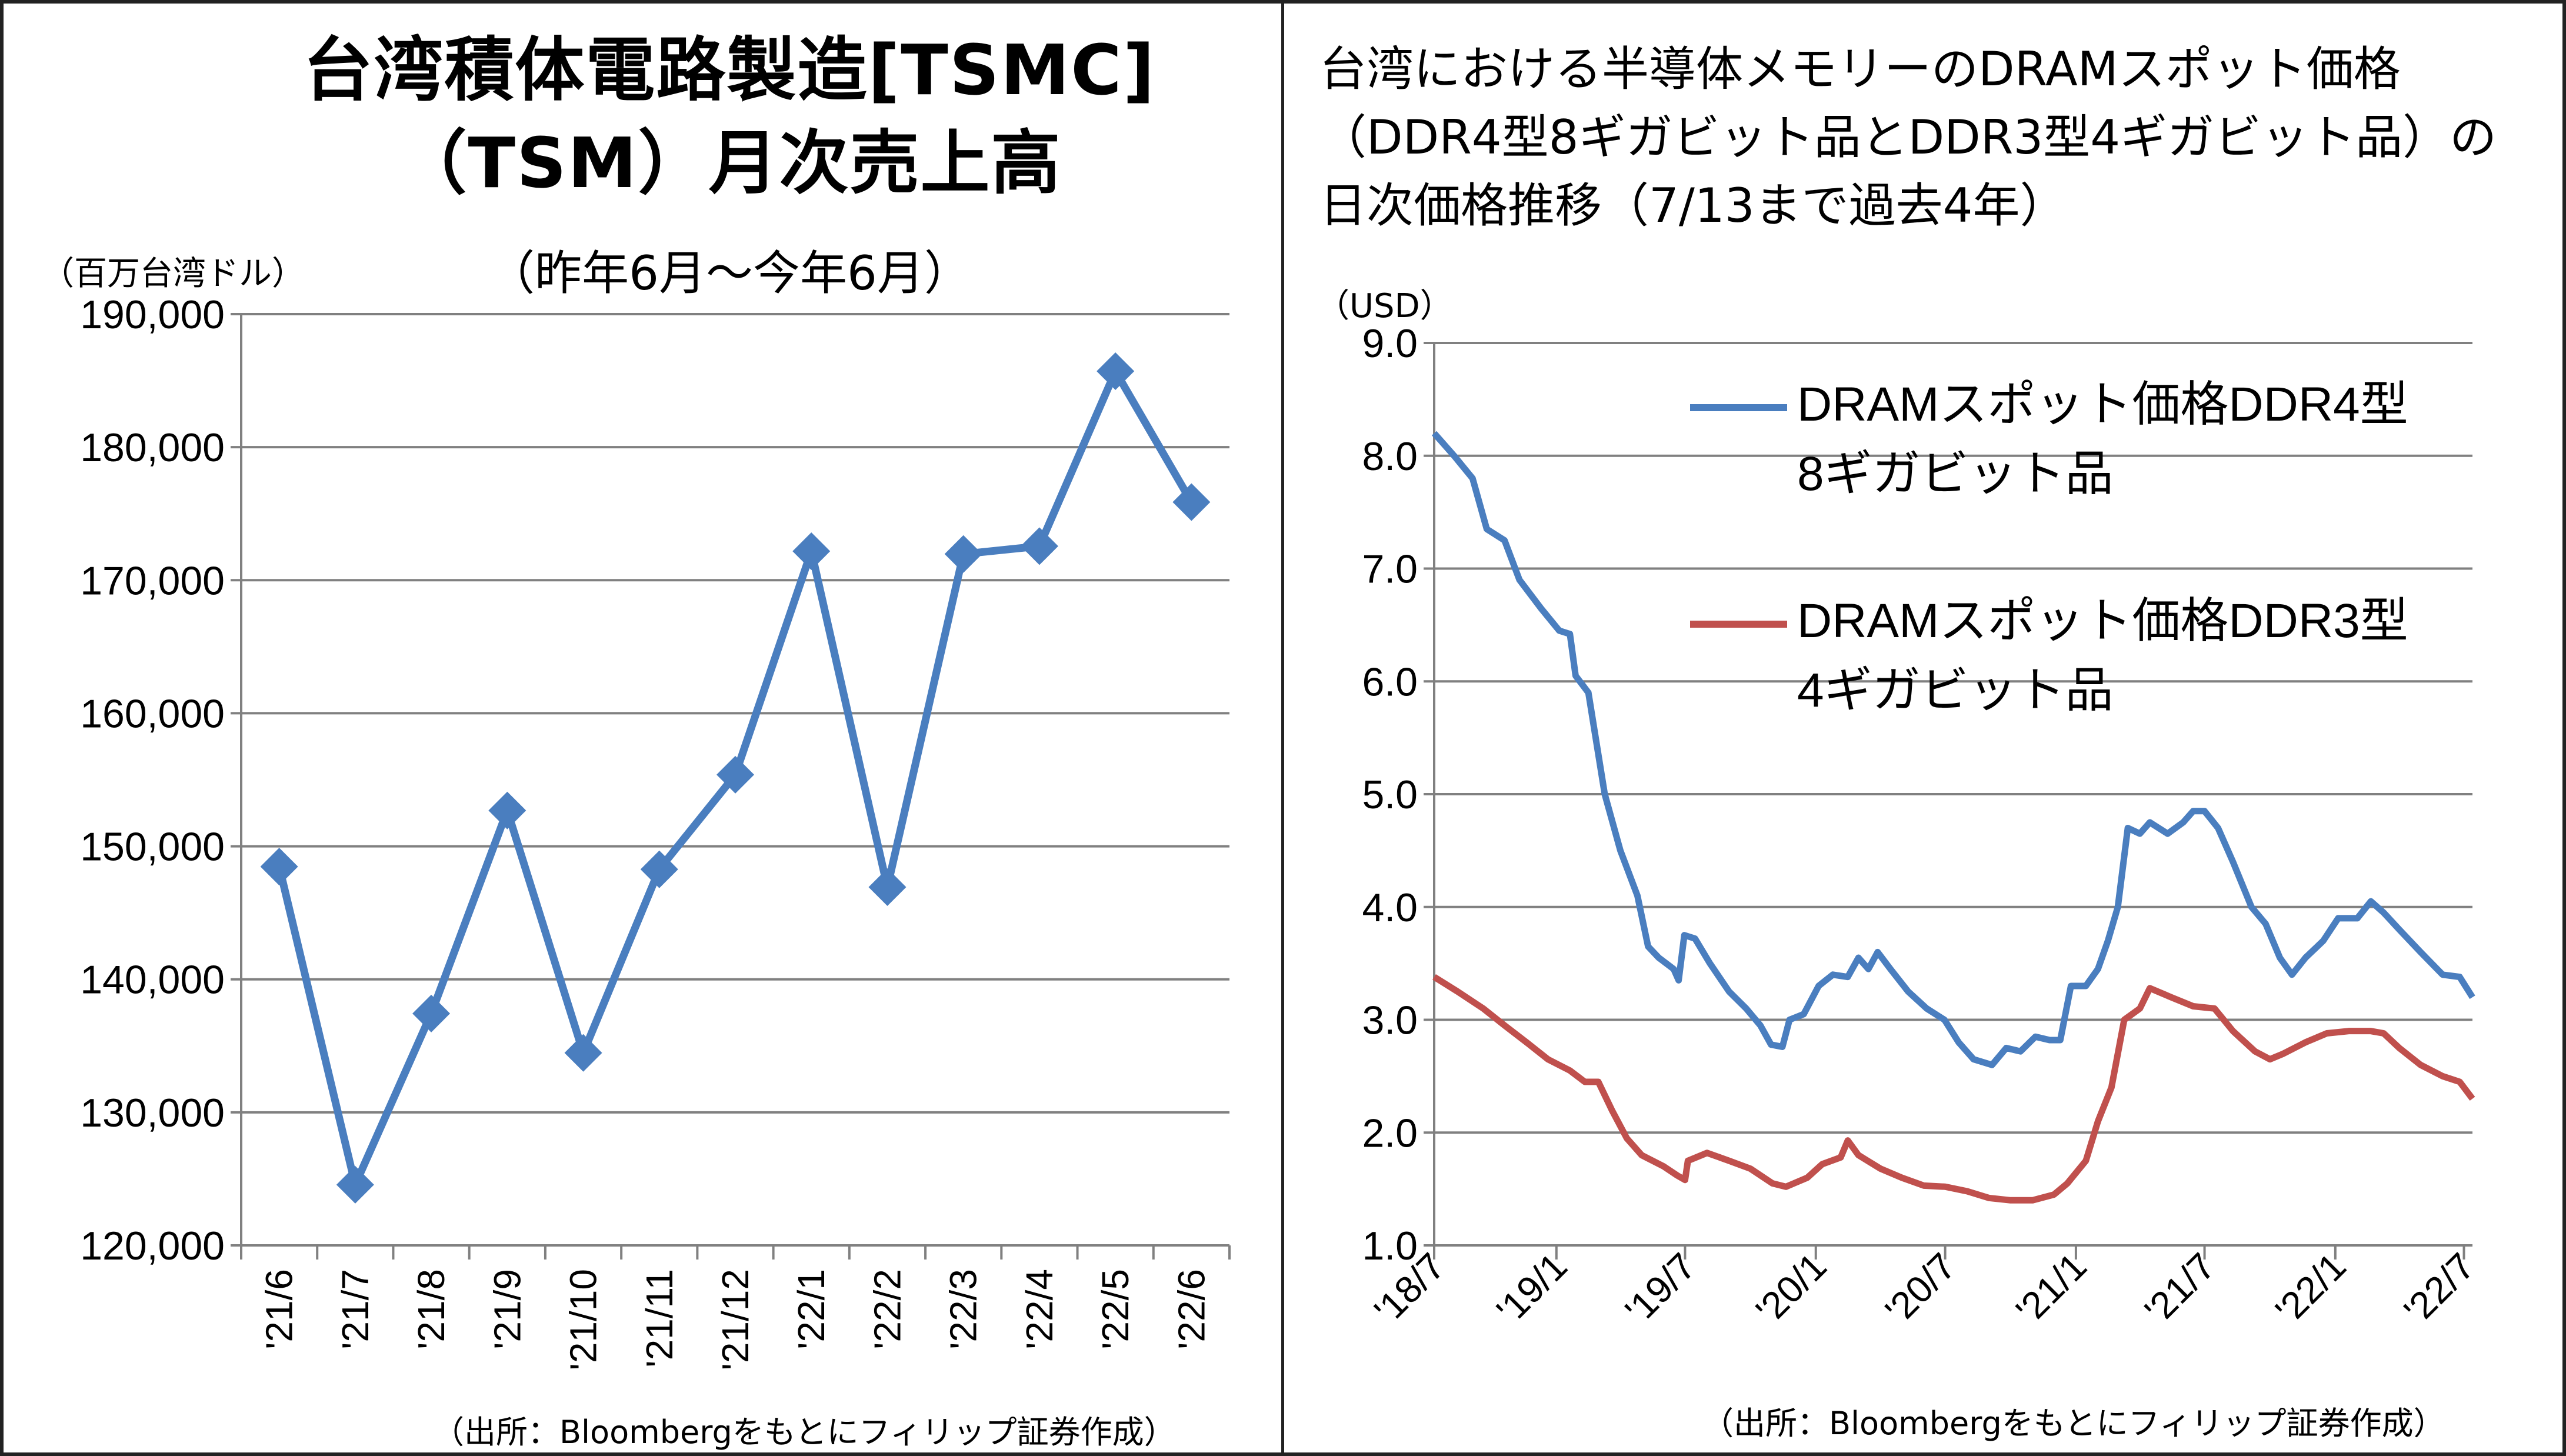  I want to click on x-tick-label: '21/1, so click(2052, 1288).